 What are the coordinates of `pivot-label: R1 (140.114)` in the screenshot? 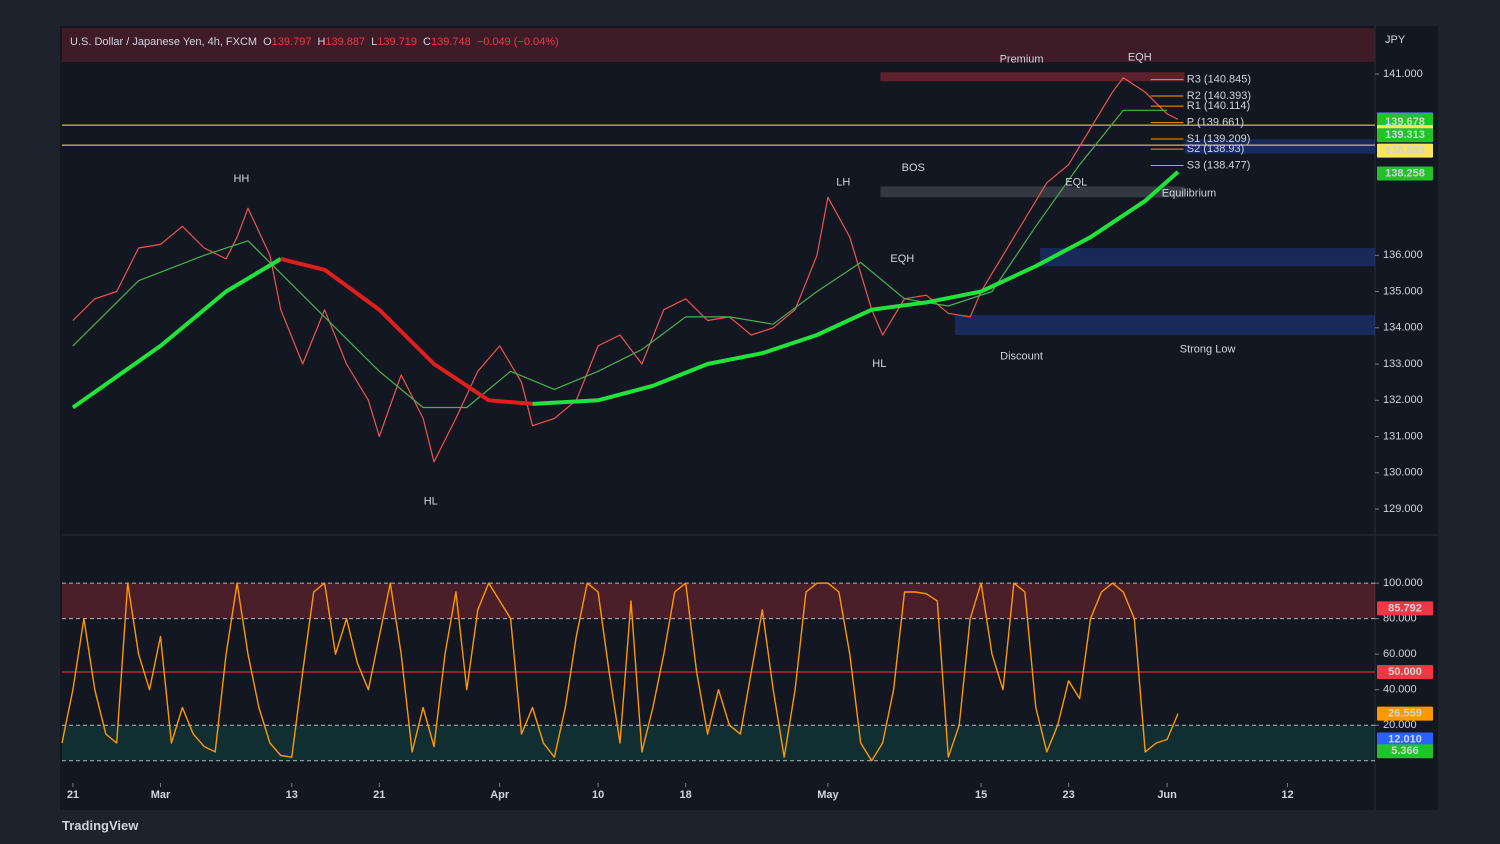 It's located at (1218, 106).